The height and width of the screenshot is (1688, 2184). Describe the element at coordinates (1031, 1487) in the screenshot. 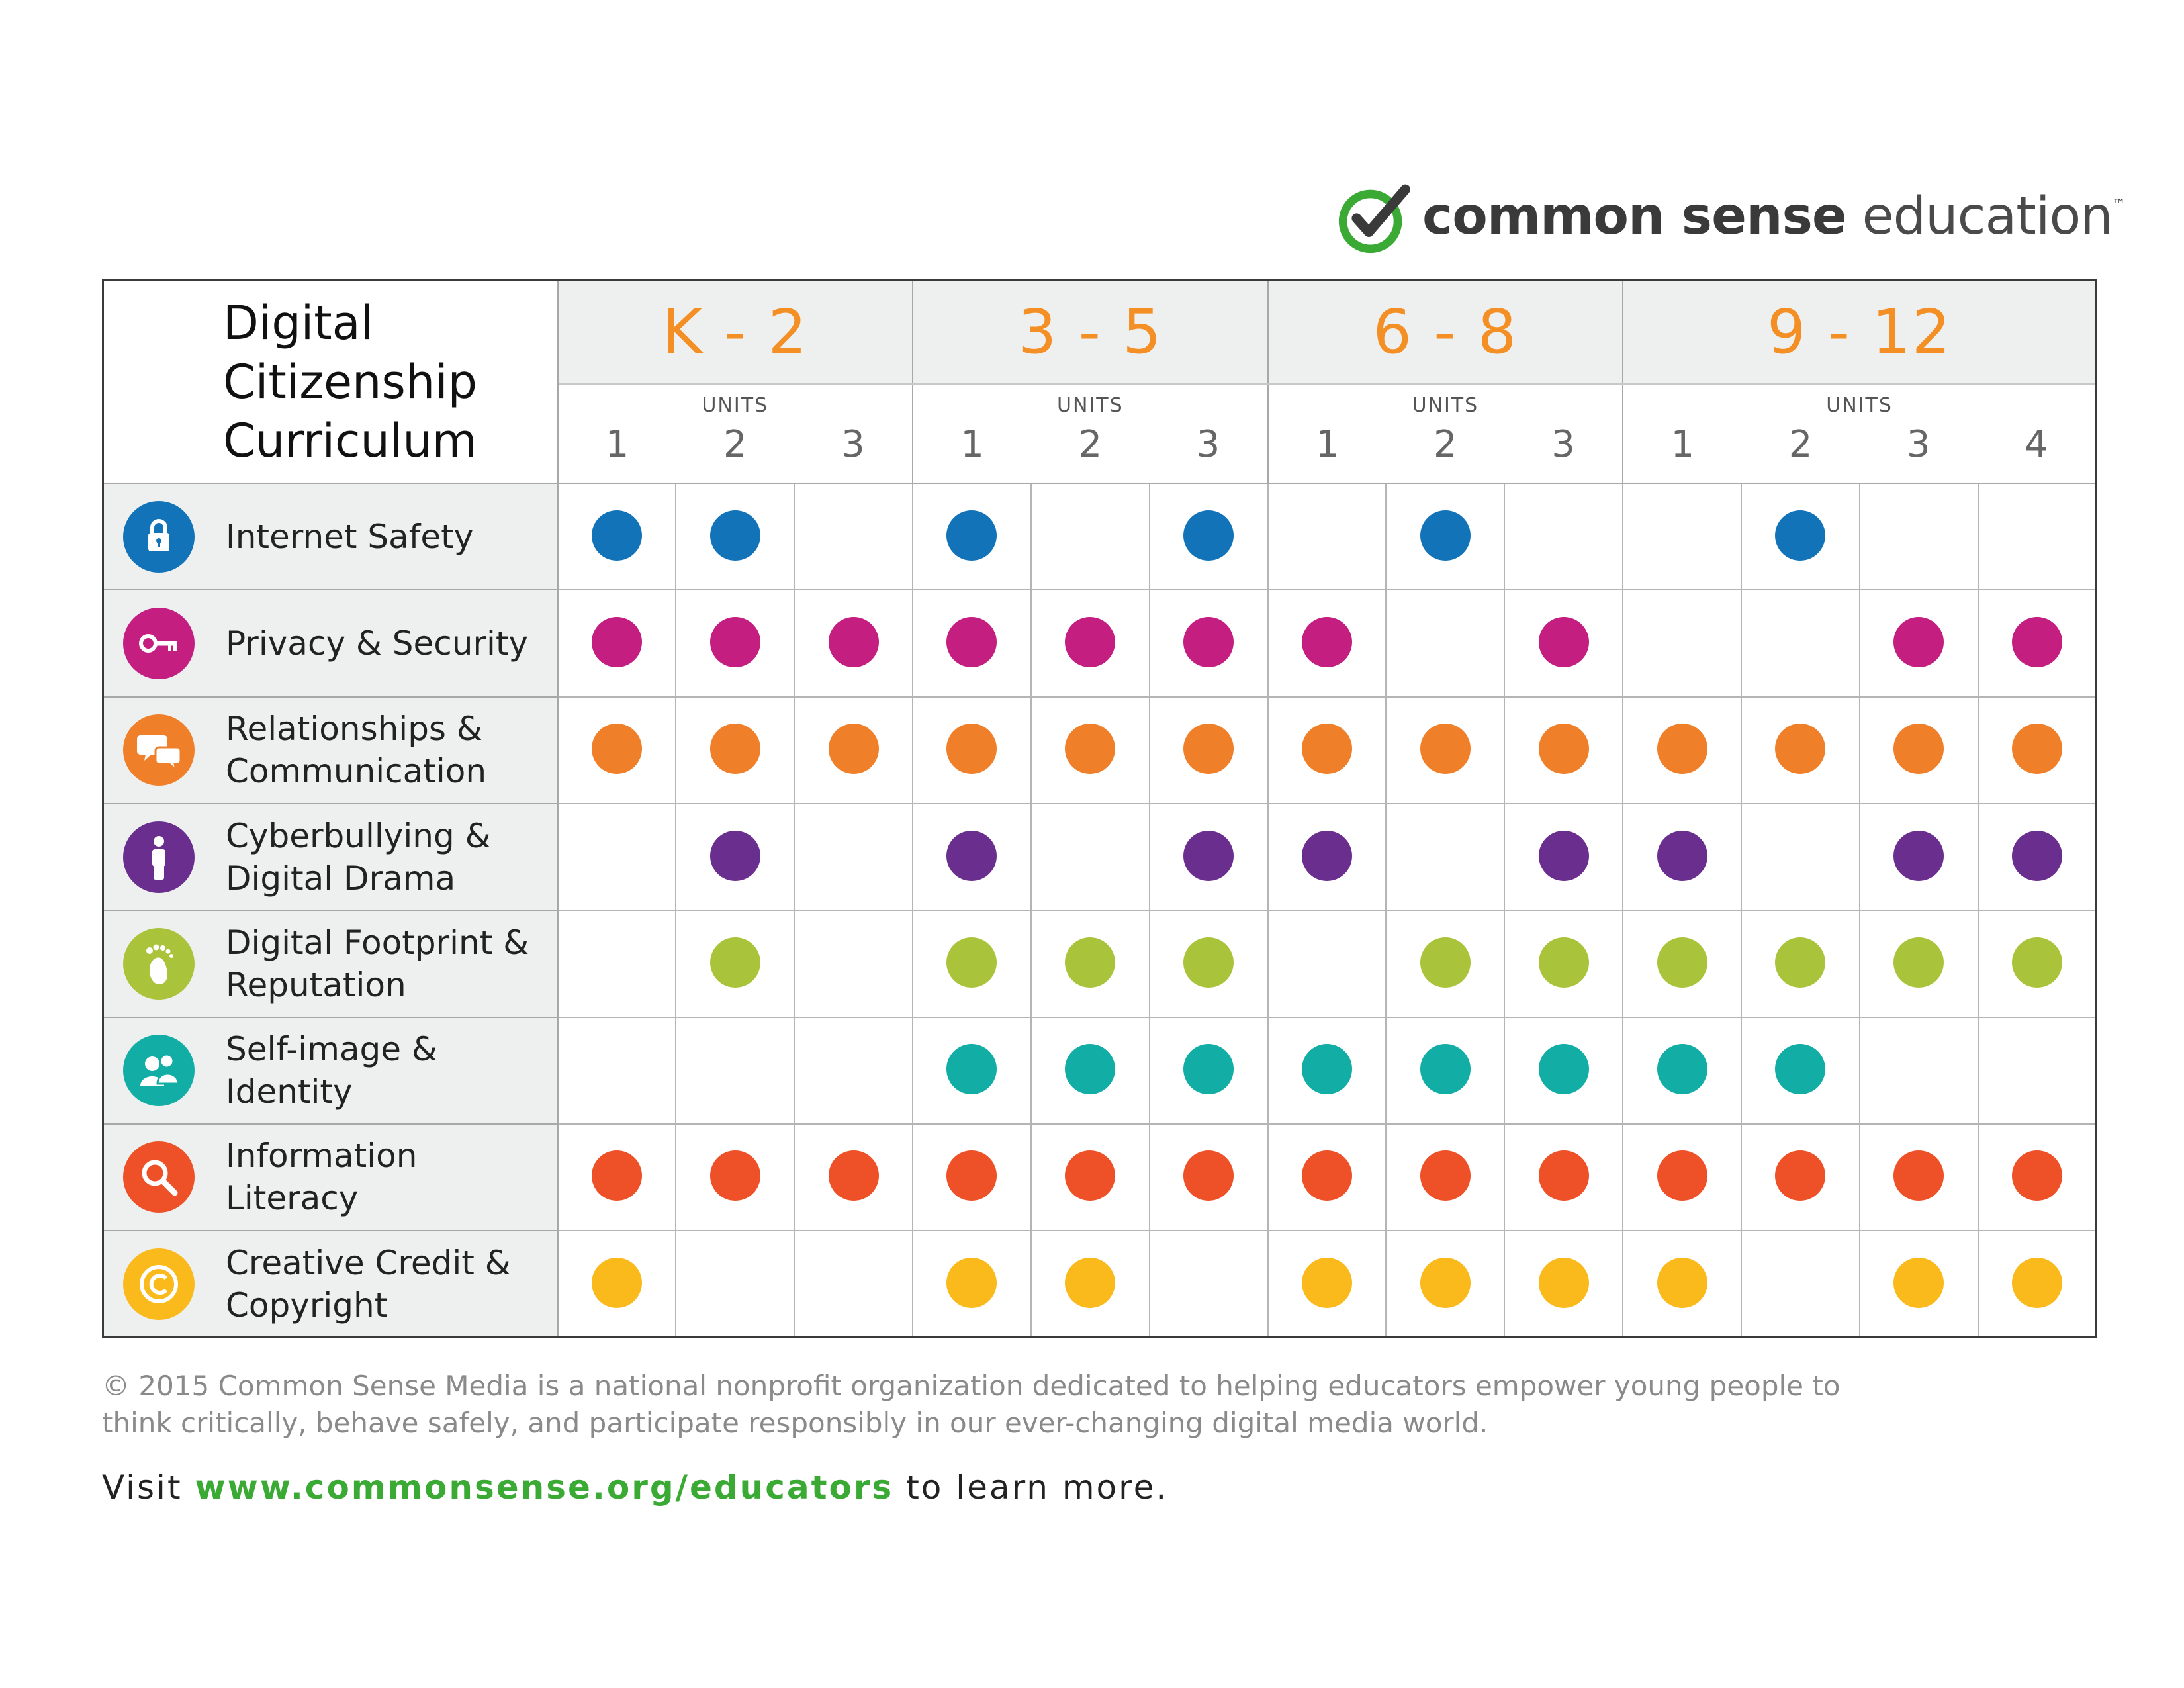

I see `visit-suffix: to learn more.` at that location.